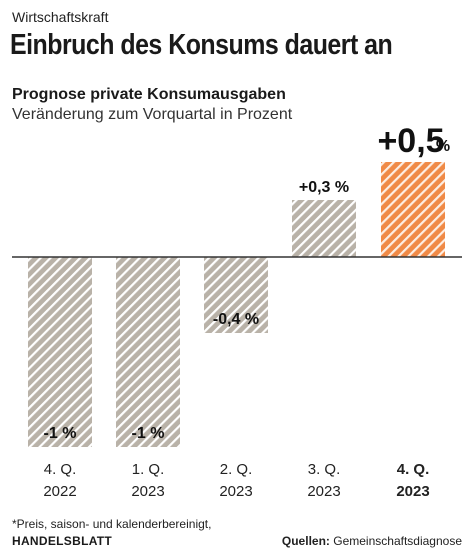 This screenshot has width=474, height=557. What do you see at coordinates (236, 469) in the screenshot?
I see `category-quarter-2: 2. Q.` at bounding box center [236, 469].